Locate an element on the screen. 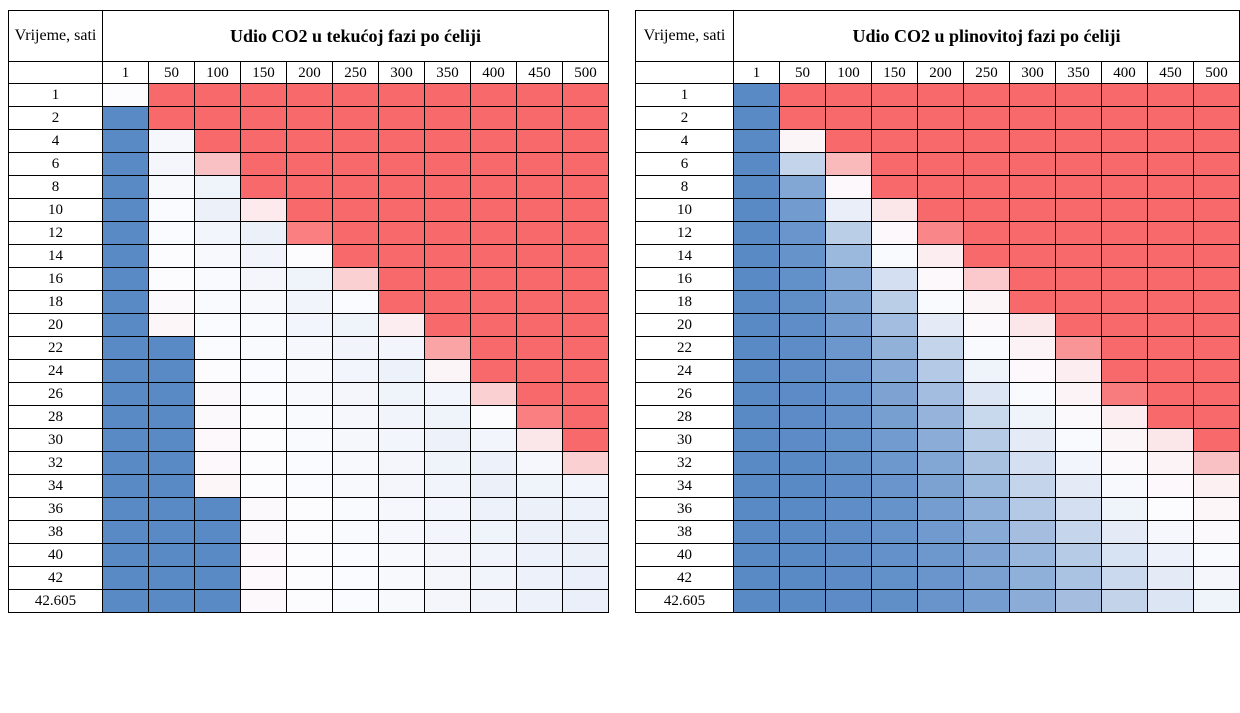 This screenshot has height=713, width=1240. row-label: 40 is located at coordinates (55, 555).